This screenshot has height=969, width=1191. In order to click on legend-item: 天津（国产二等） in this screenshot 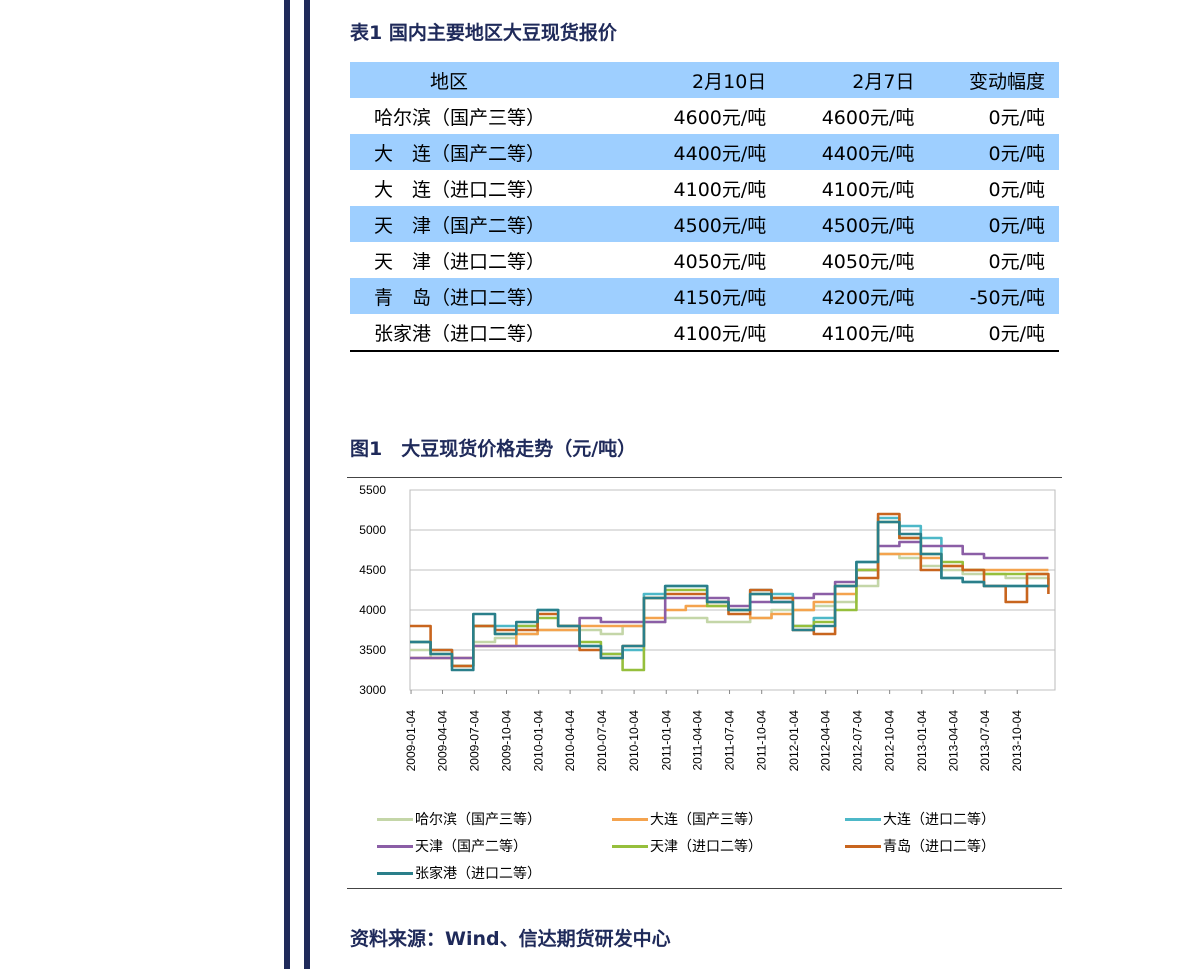, I will do `click(452, 846)`.